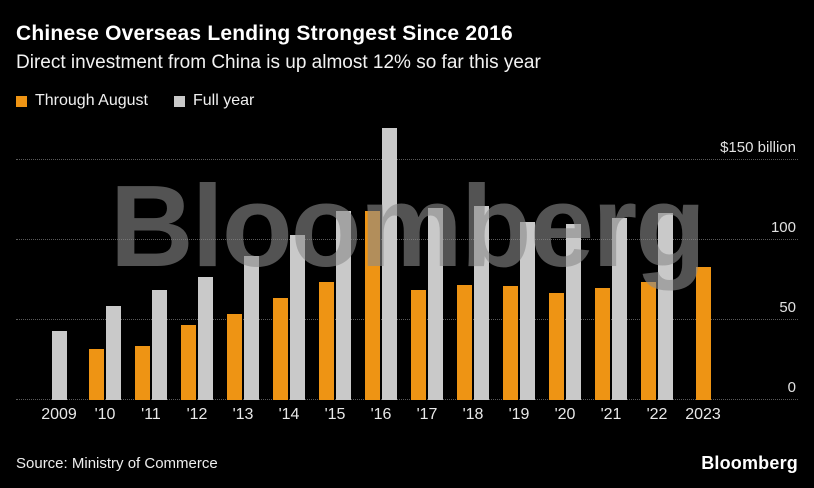 Image resolution: width=814 pixels, height=488 pixels. I want to click on y-axis-label-50: 50, so click(787, 307).